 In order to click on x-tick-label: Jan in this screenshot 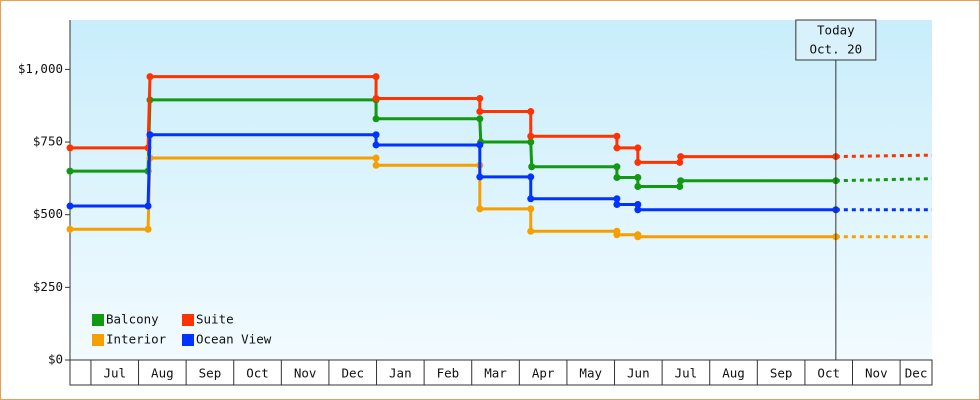, I will do `click(400, 373)`.